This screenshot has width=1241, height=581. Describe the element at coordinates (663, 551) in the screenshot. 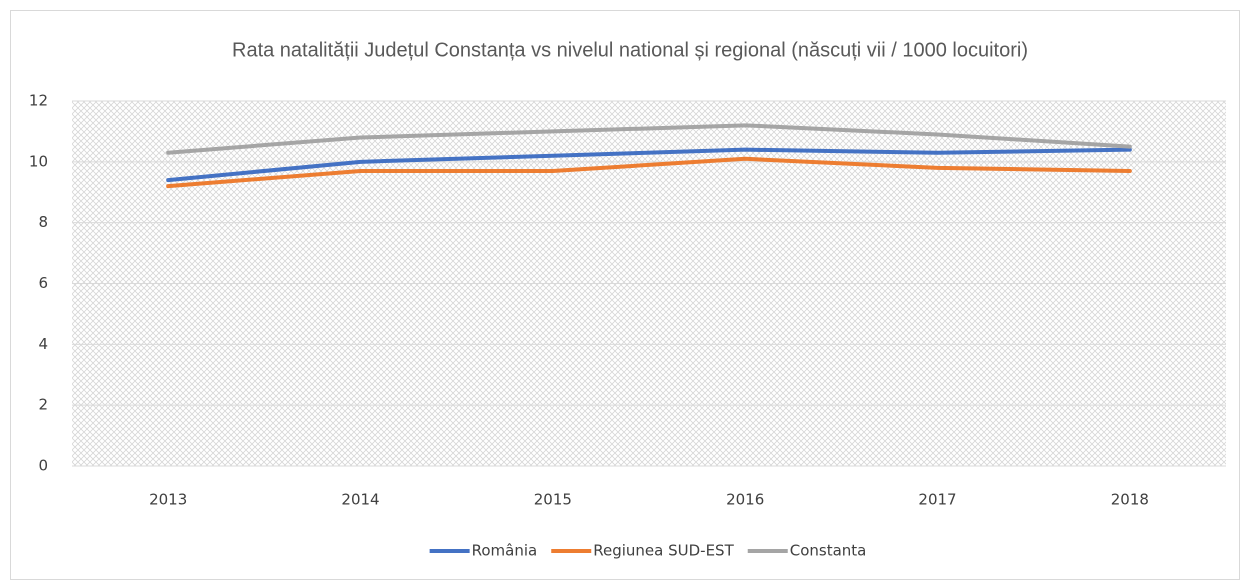

I see `legend-label: Regiunea SUD-EST` at that location.